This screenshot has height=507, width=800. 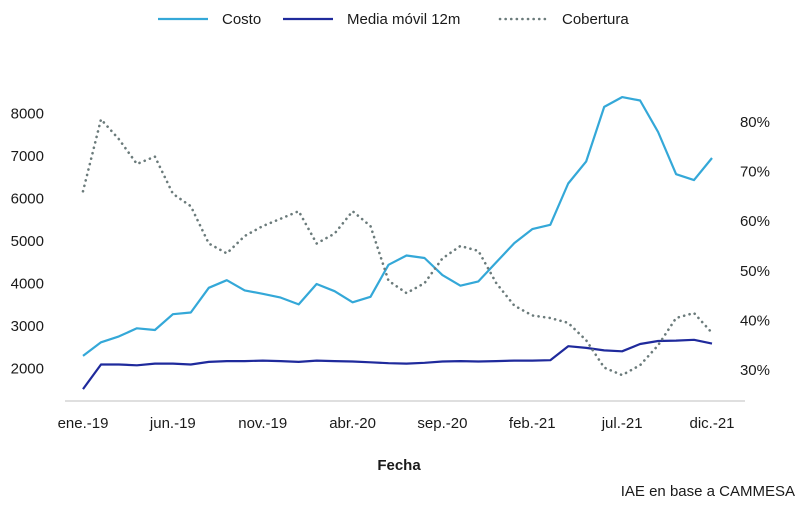 What do you see at coordinates (27, 113) in the screenshot?
I see `y-left-tick-label: 8000` at bounding box center [27, 113].